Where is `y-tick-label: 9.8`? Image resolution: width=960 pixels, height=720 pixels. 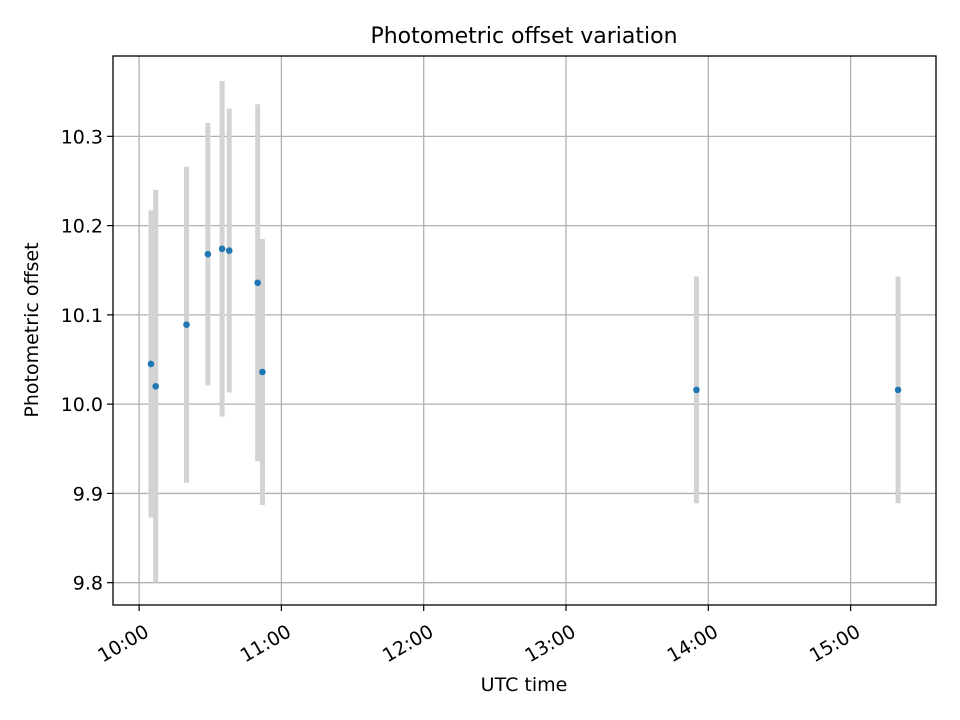 y-tick-label: 9.8 is located at coordinates (88, 584).